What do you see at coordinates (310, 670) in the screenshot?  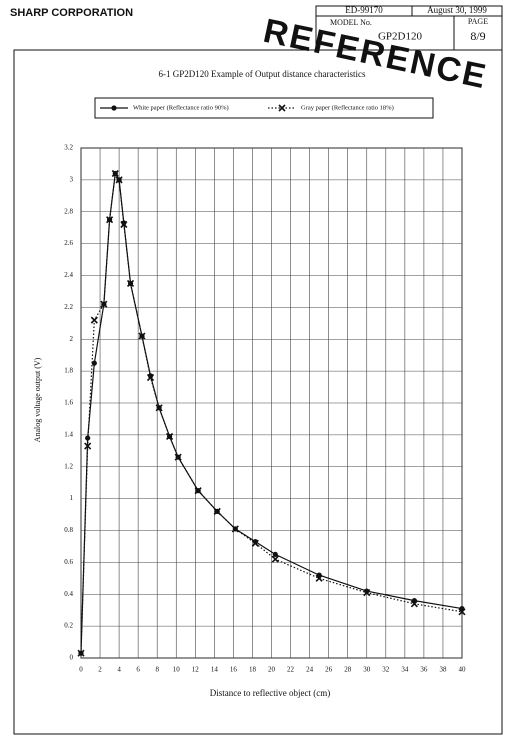 I see `x-tick-label: 24` at bounding box center [310, 670].